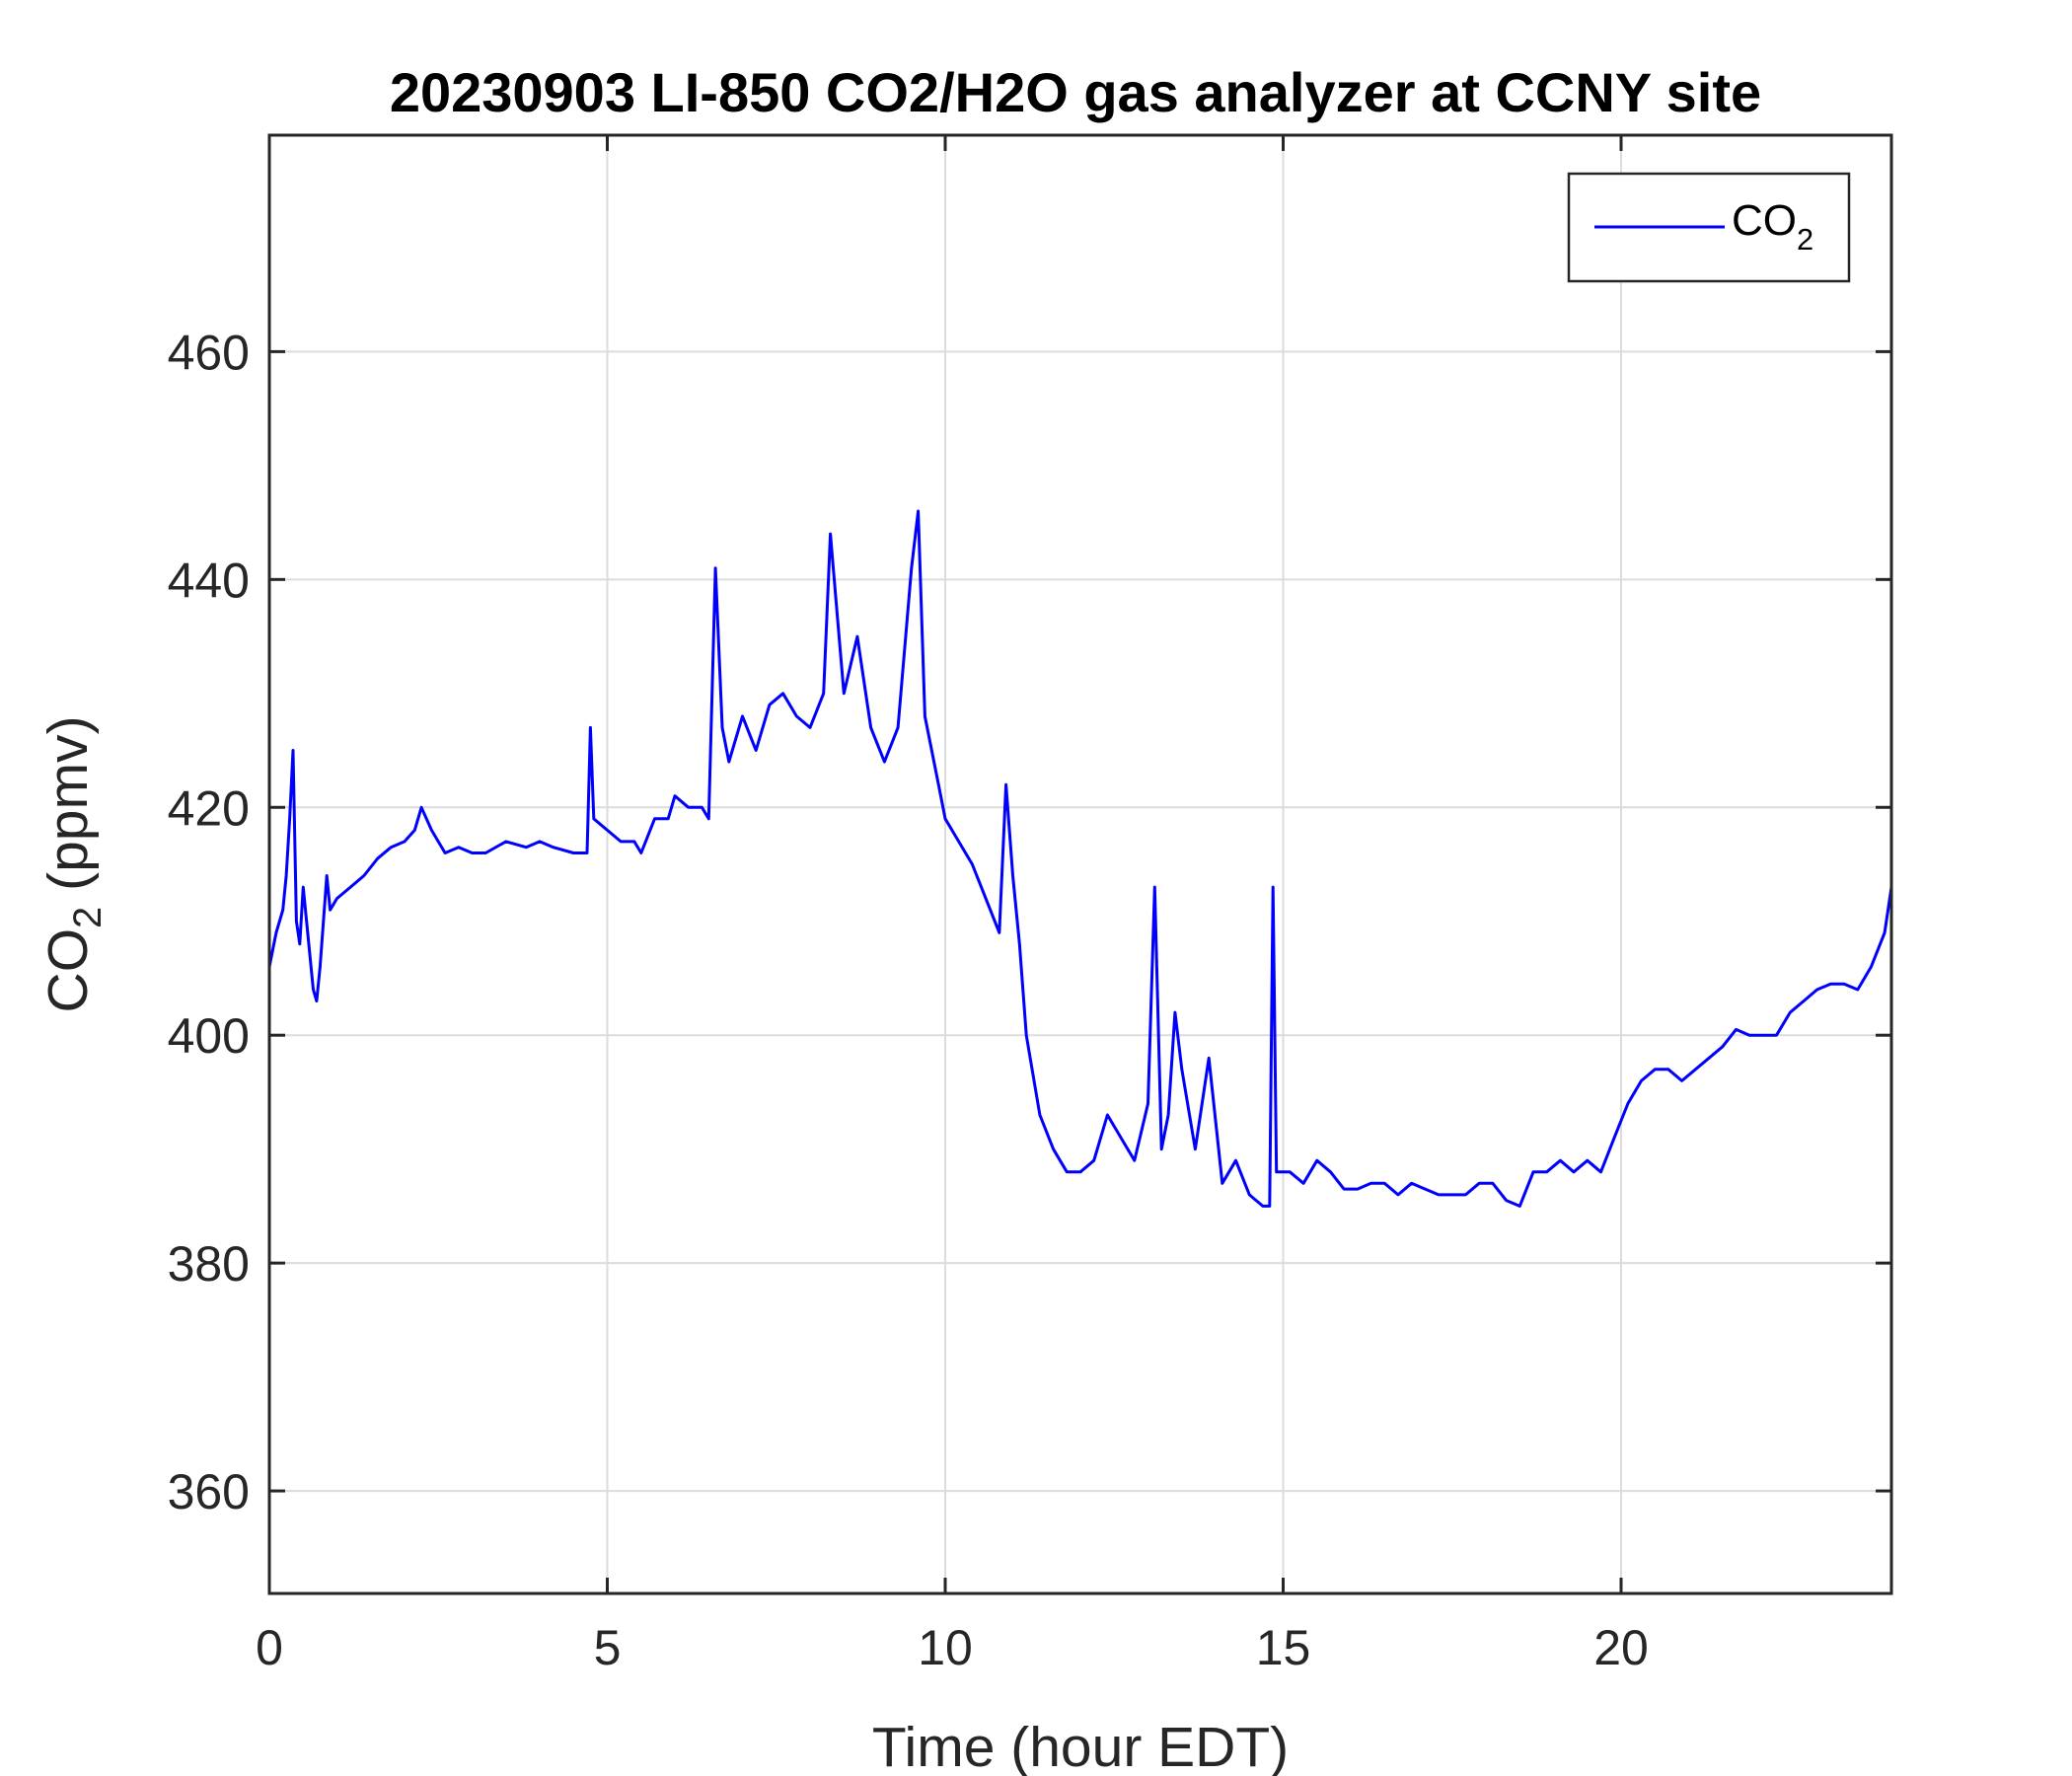 The width and height of the screenshot is (2072, 1776). What do you see at coordinates (209, 1491) in the screenshot?
I see `y-tick-label: 360` at bounding box center [209, 1491].